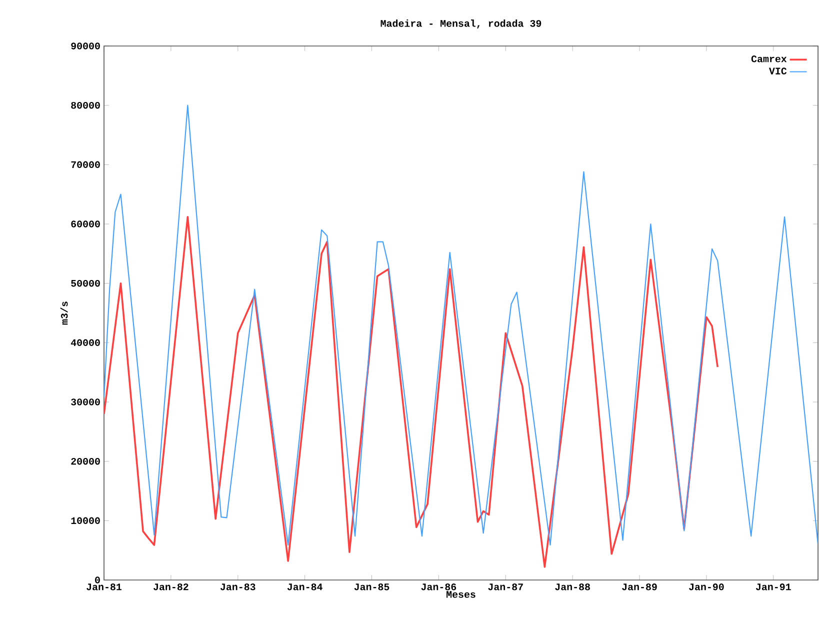  I want to click on x-axis-title: Meses, so click(461, 594).